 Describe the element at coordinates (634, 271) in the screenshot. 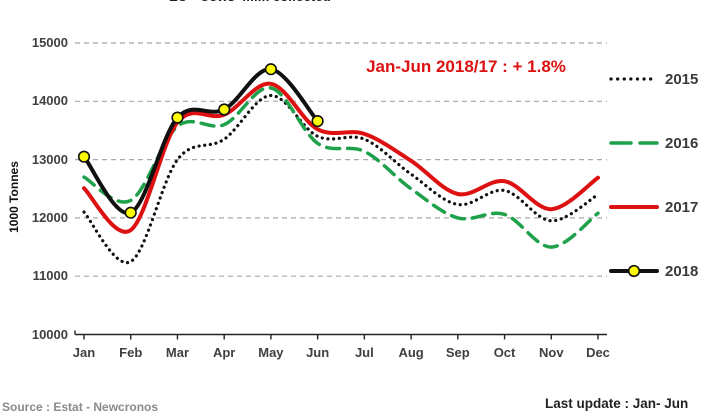

I see `legend-sample-2018` at that location.